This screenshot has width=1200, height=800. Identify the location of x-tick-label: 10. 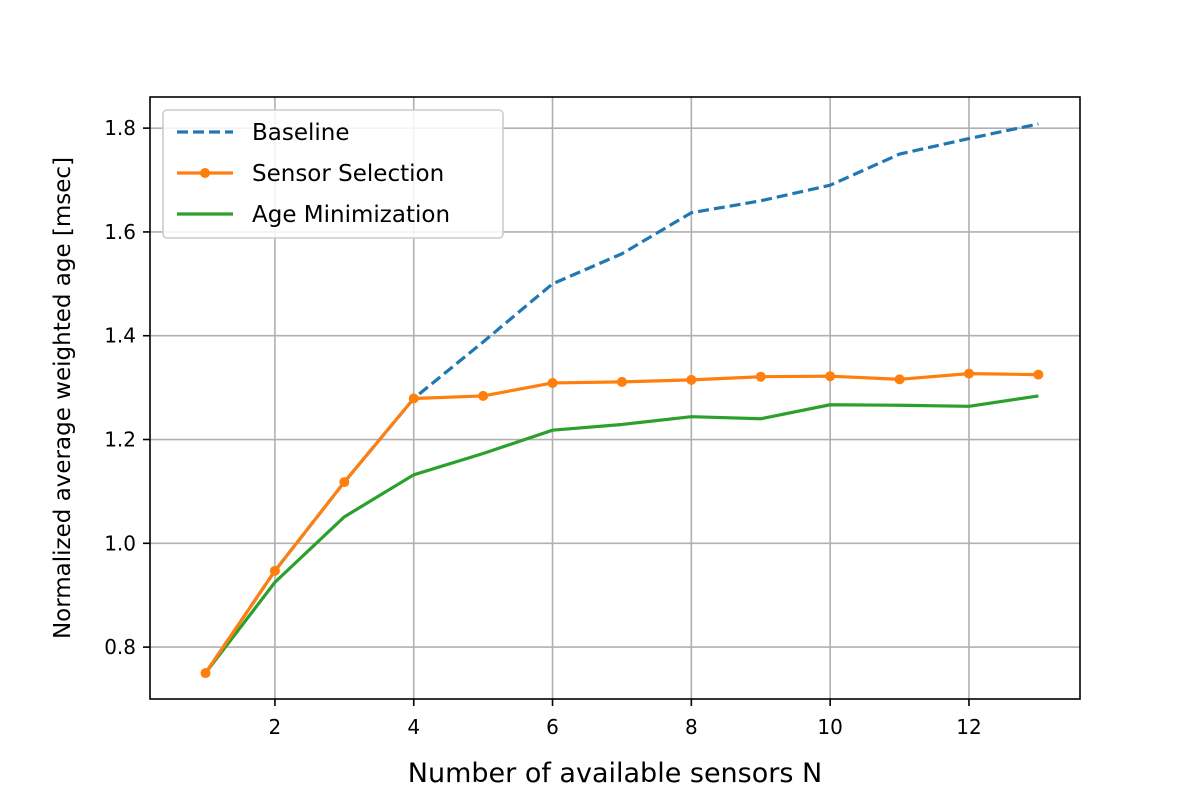
(829, 727).